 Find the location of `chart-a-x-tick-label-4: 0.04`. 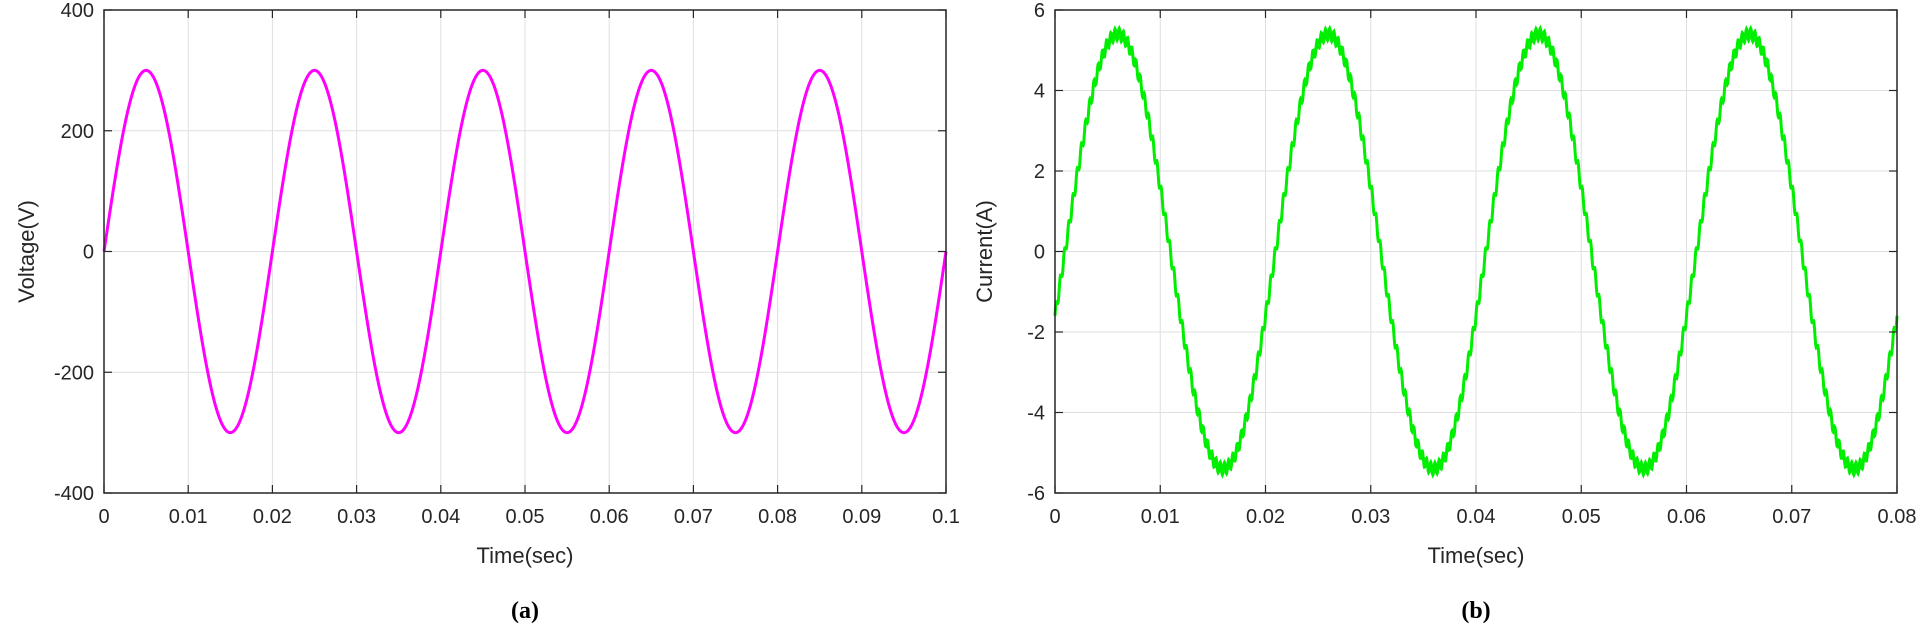

chart-a-x-tick-label-4: 0.04 is located at coordinates (440, 517).